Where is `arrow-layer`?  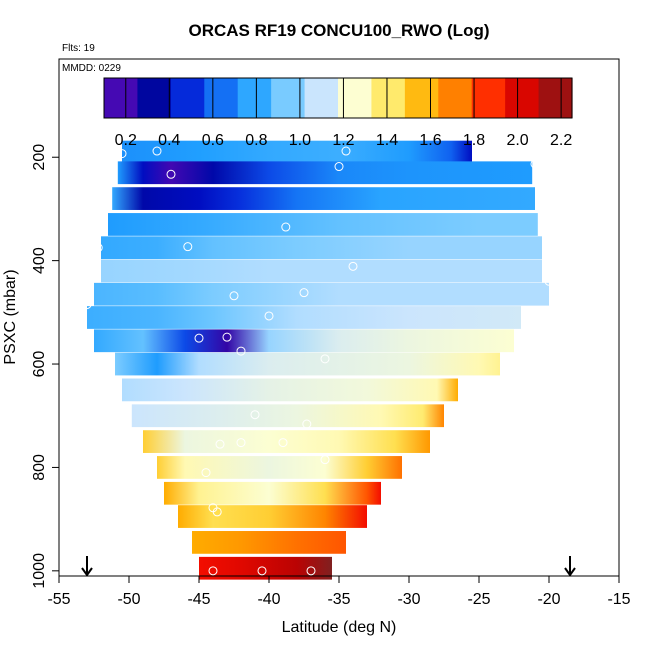
arrow-layer is located at coordinates (328, 566).